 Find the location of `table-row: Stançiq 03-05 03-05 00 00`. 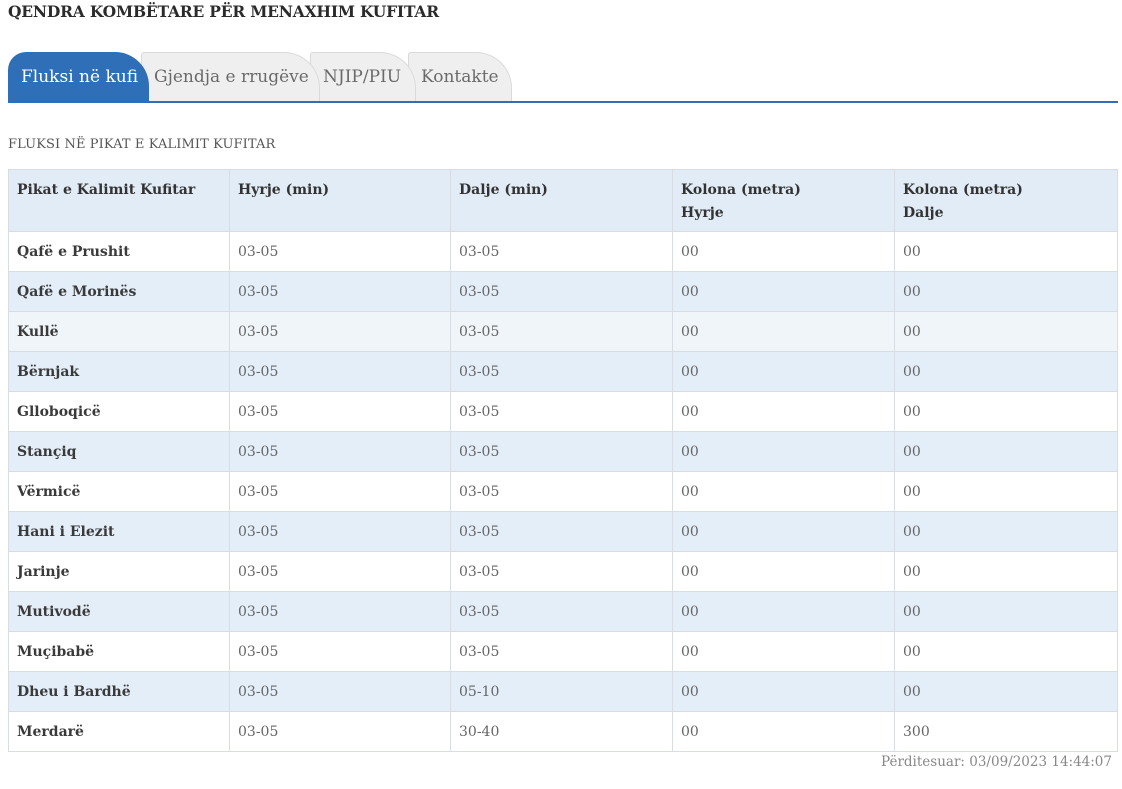

table-row: Stançiq 03-05 03-05 00 00 is located at coordinates (563, 451).